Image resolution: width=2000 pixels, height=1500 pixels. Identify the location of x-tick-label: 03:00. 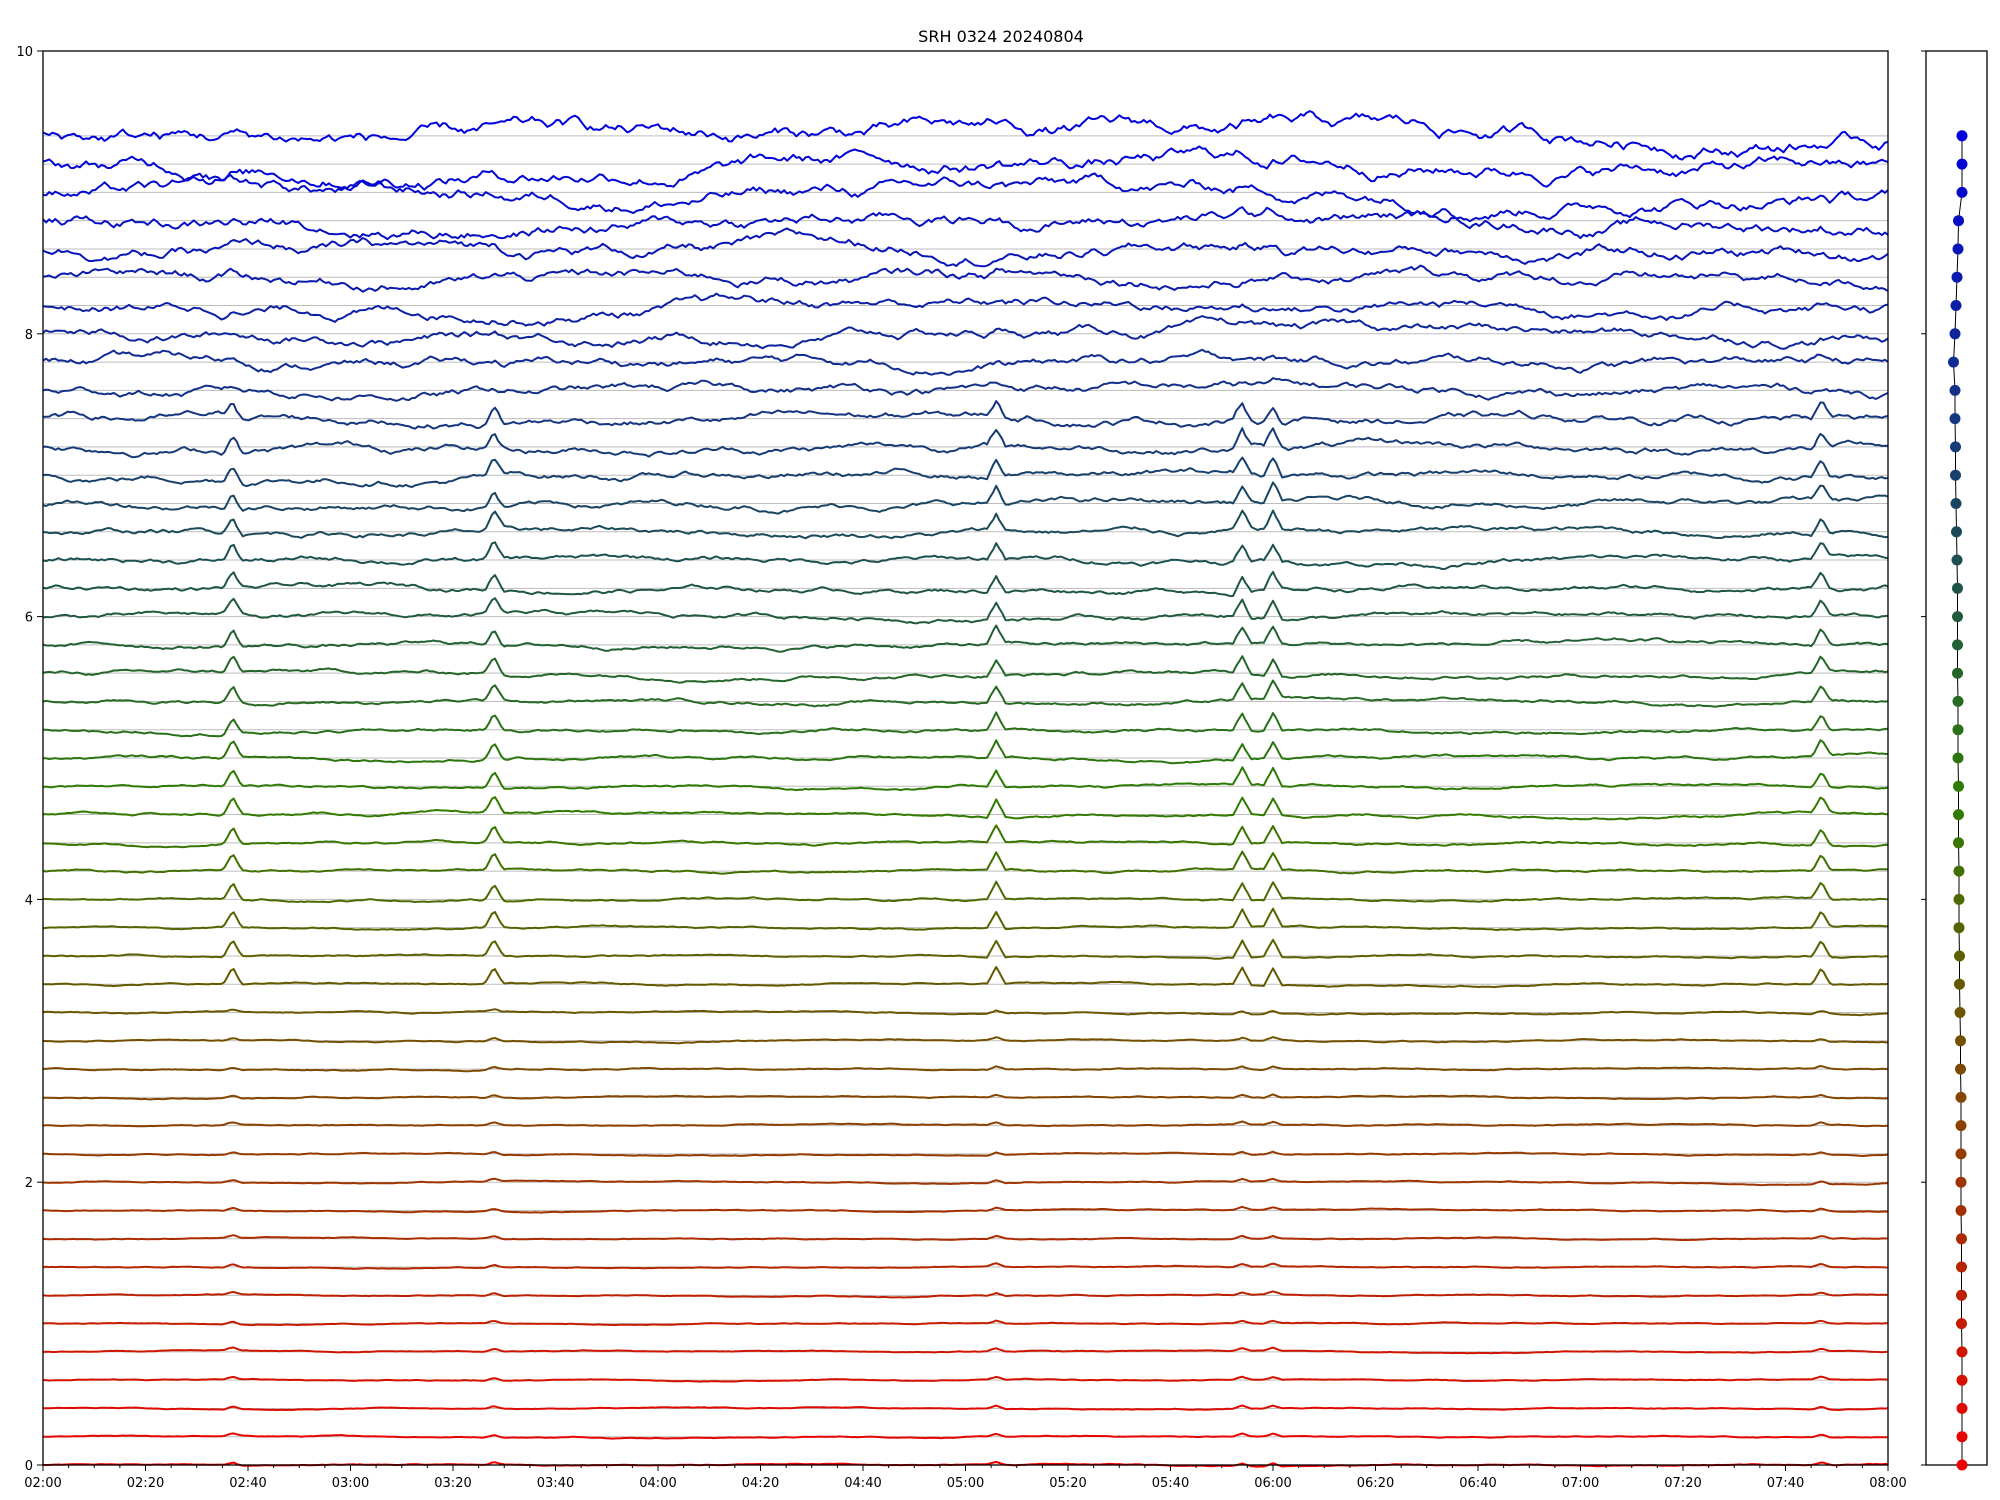
(350, 1483).